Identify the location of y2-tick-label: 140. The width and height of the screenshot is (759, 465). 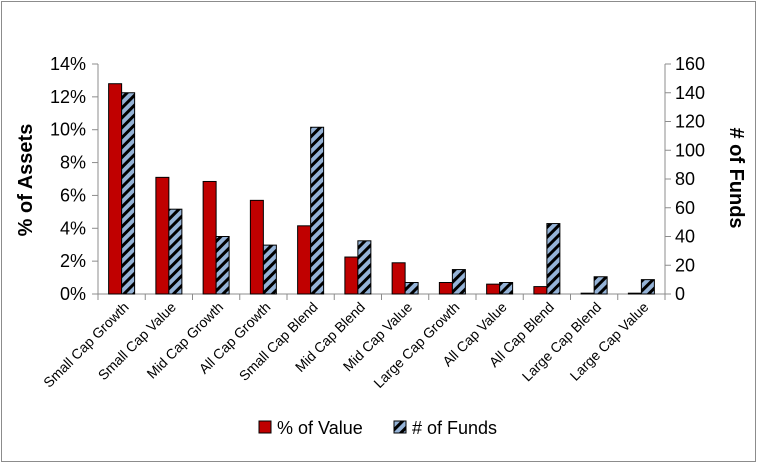
(690, 93).